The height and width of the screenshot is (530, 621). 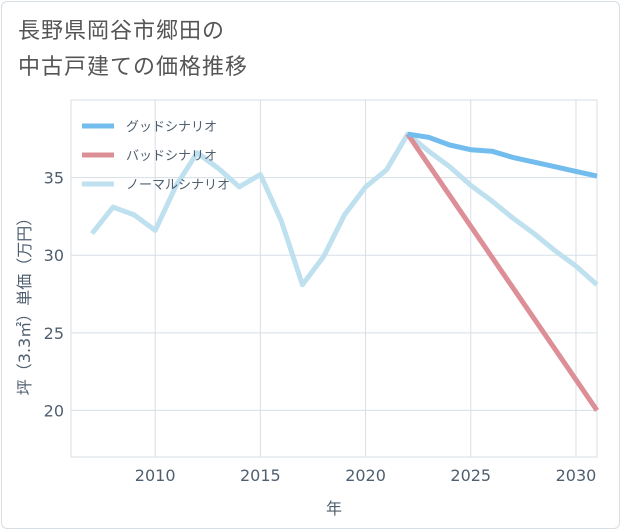 What do you see at coordinates (54, 178) in the screenshot?
I see `y-tick-label: 35` at bounding box center [54, 178].